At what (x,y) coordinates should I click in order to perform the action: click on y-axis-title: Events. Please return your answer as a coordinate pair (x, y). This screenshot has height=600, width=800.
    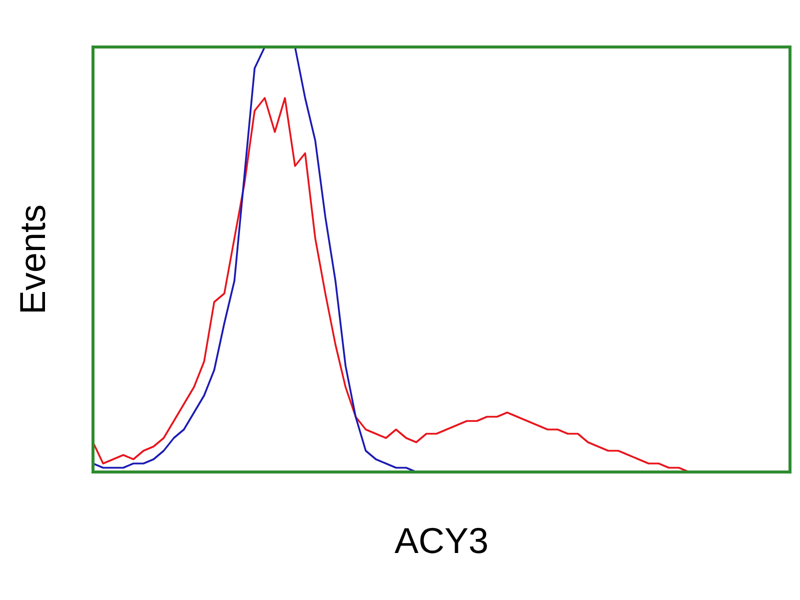
    Looking at the image, I should click on (32, 259).